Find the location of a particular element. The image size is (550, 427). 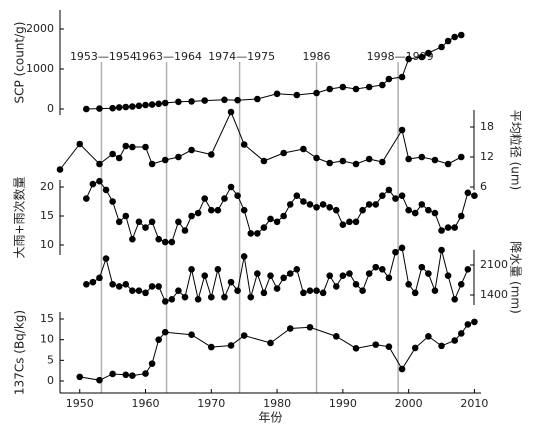

y-axis-label: 大雨+雨次数量 is located at coordinates (19, 217).